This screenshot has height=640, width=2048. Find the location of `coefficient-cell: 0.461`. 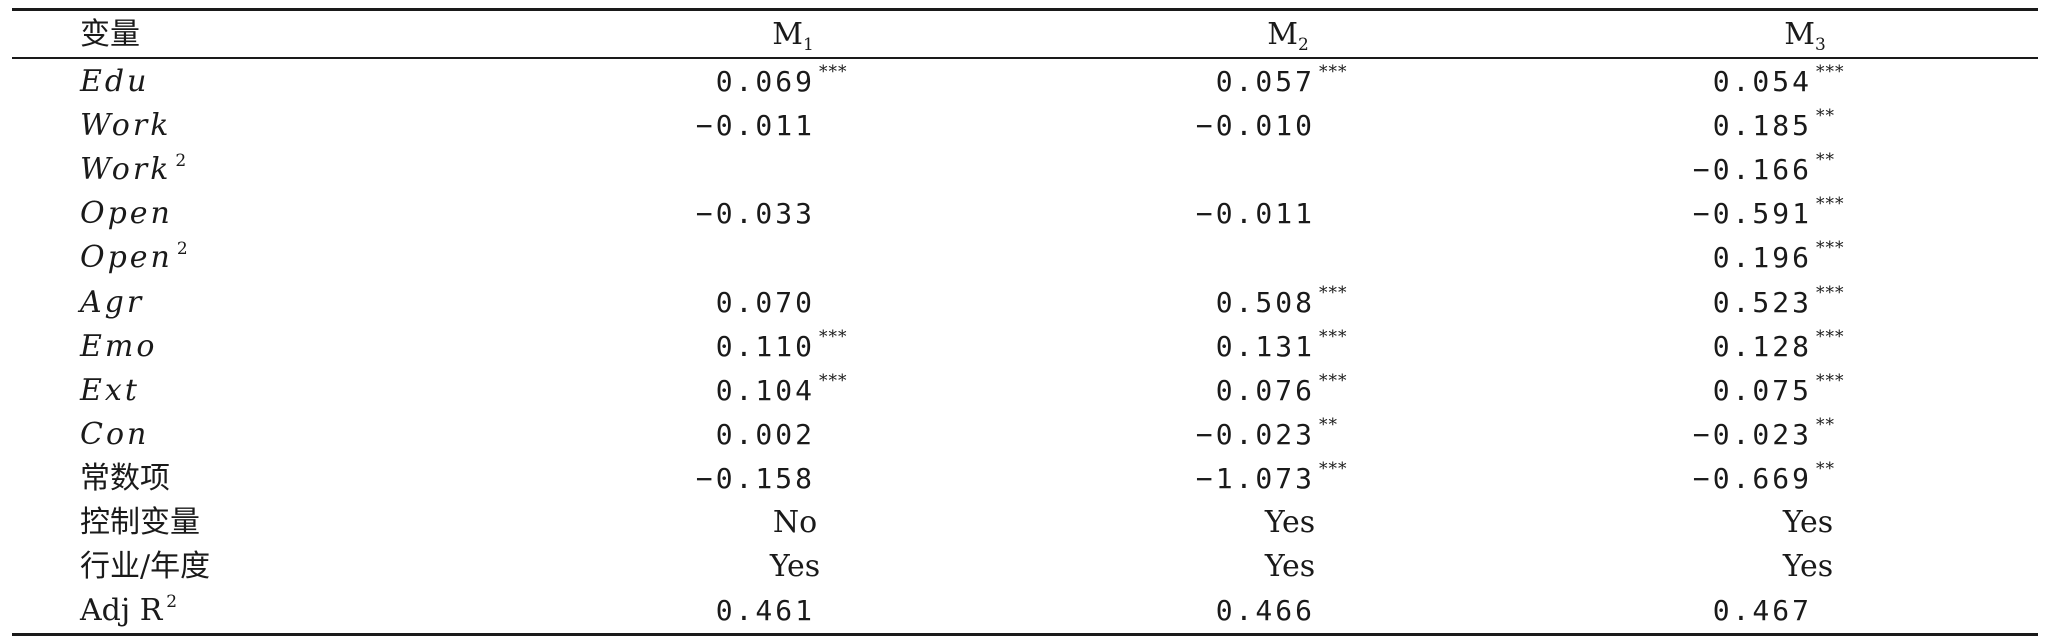

coefficient-cell: 0.461 is located at coordinates (765, 611).